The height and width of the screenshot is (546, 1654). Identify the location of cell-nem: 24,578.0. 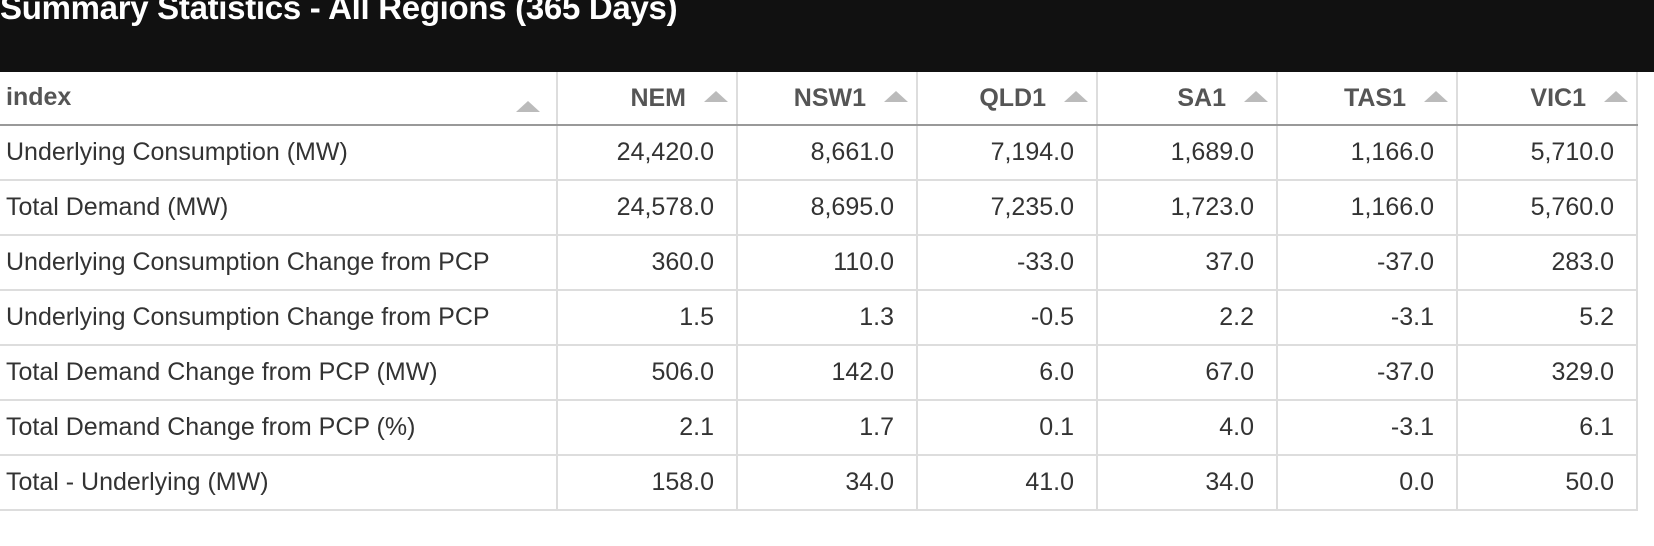
(647, 208).